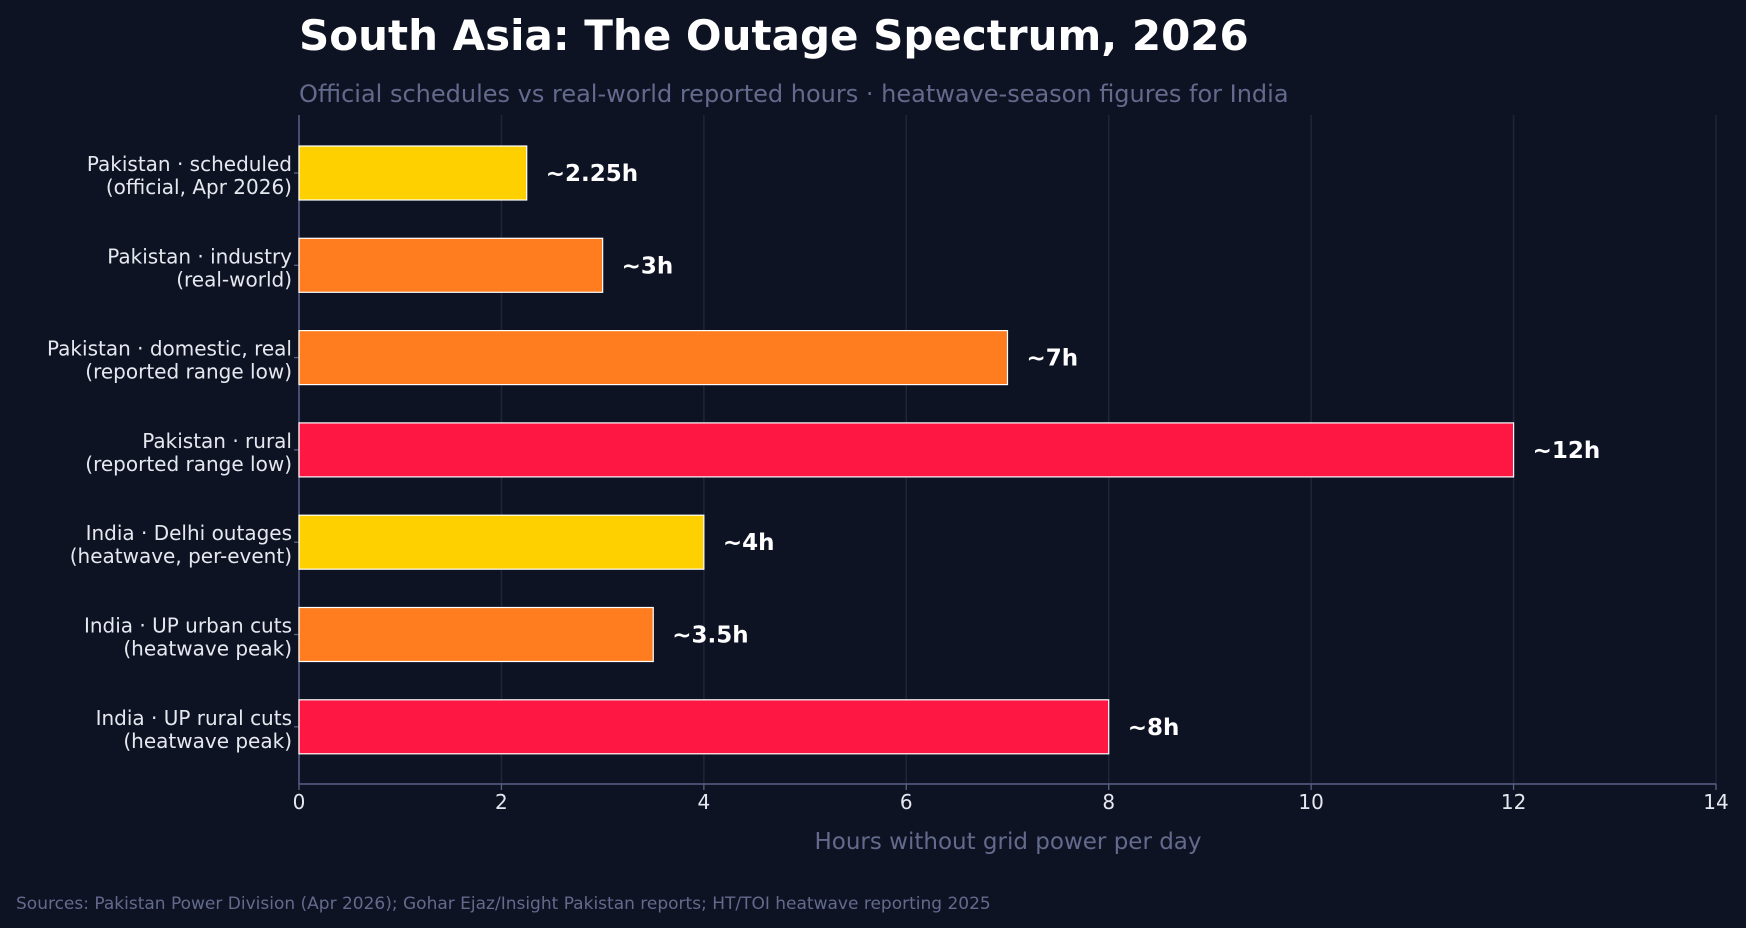  Describe the element at coordinates (299, 802) in the screenshot. I see `x-tick-label: 0` at that location.